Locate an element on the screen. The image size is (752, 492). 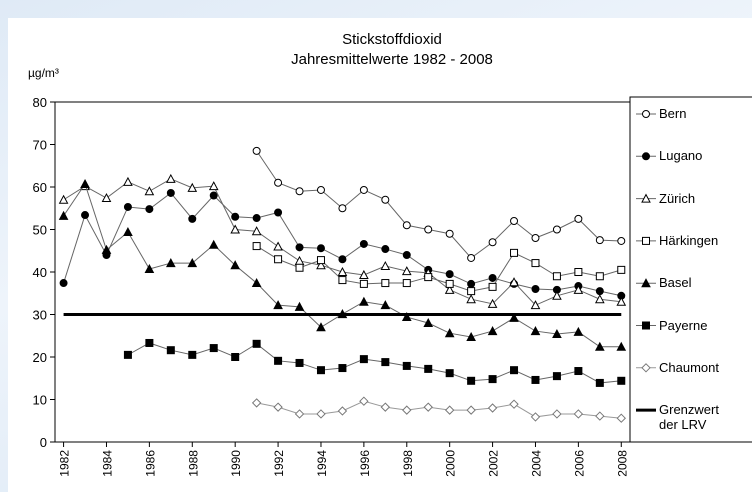
legend-label: Basel is located at coordinates (675, 283).